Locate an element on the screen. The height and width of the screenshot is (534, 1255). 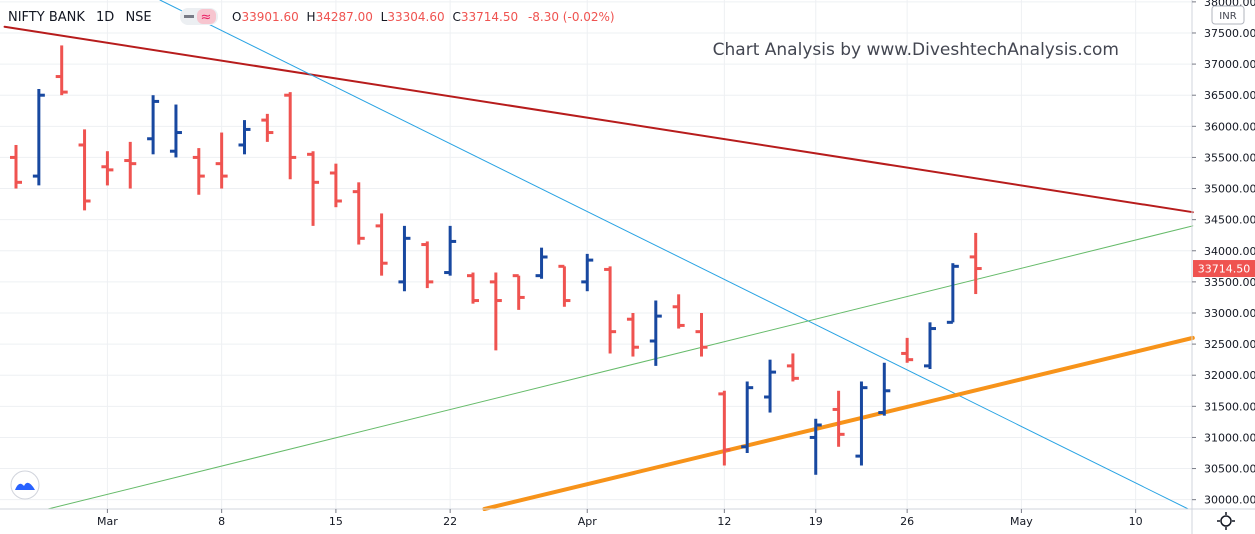
logo-icon is located at coordinates (25, 485).